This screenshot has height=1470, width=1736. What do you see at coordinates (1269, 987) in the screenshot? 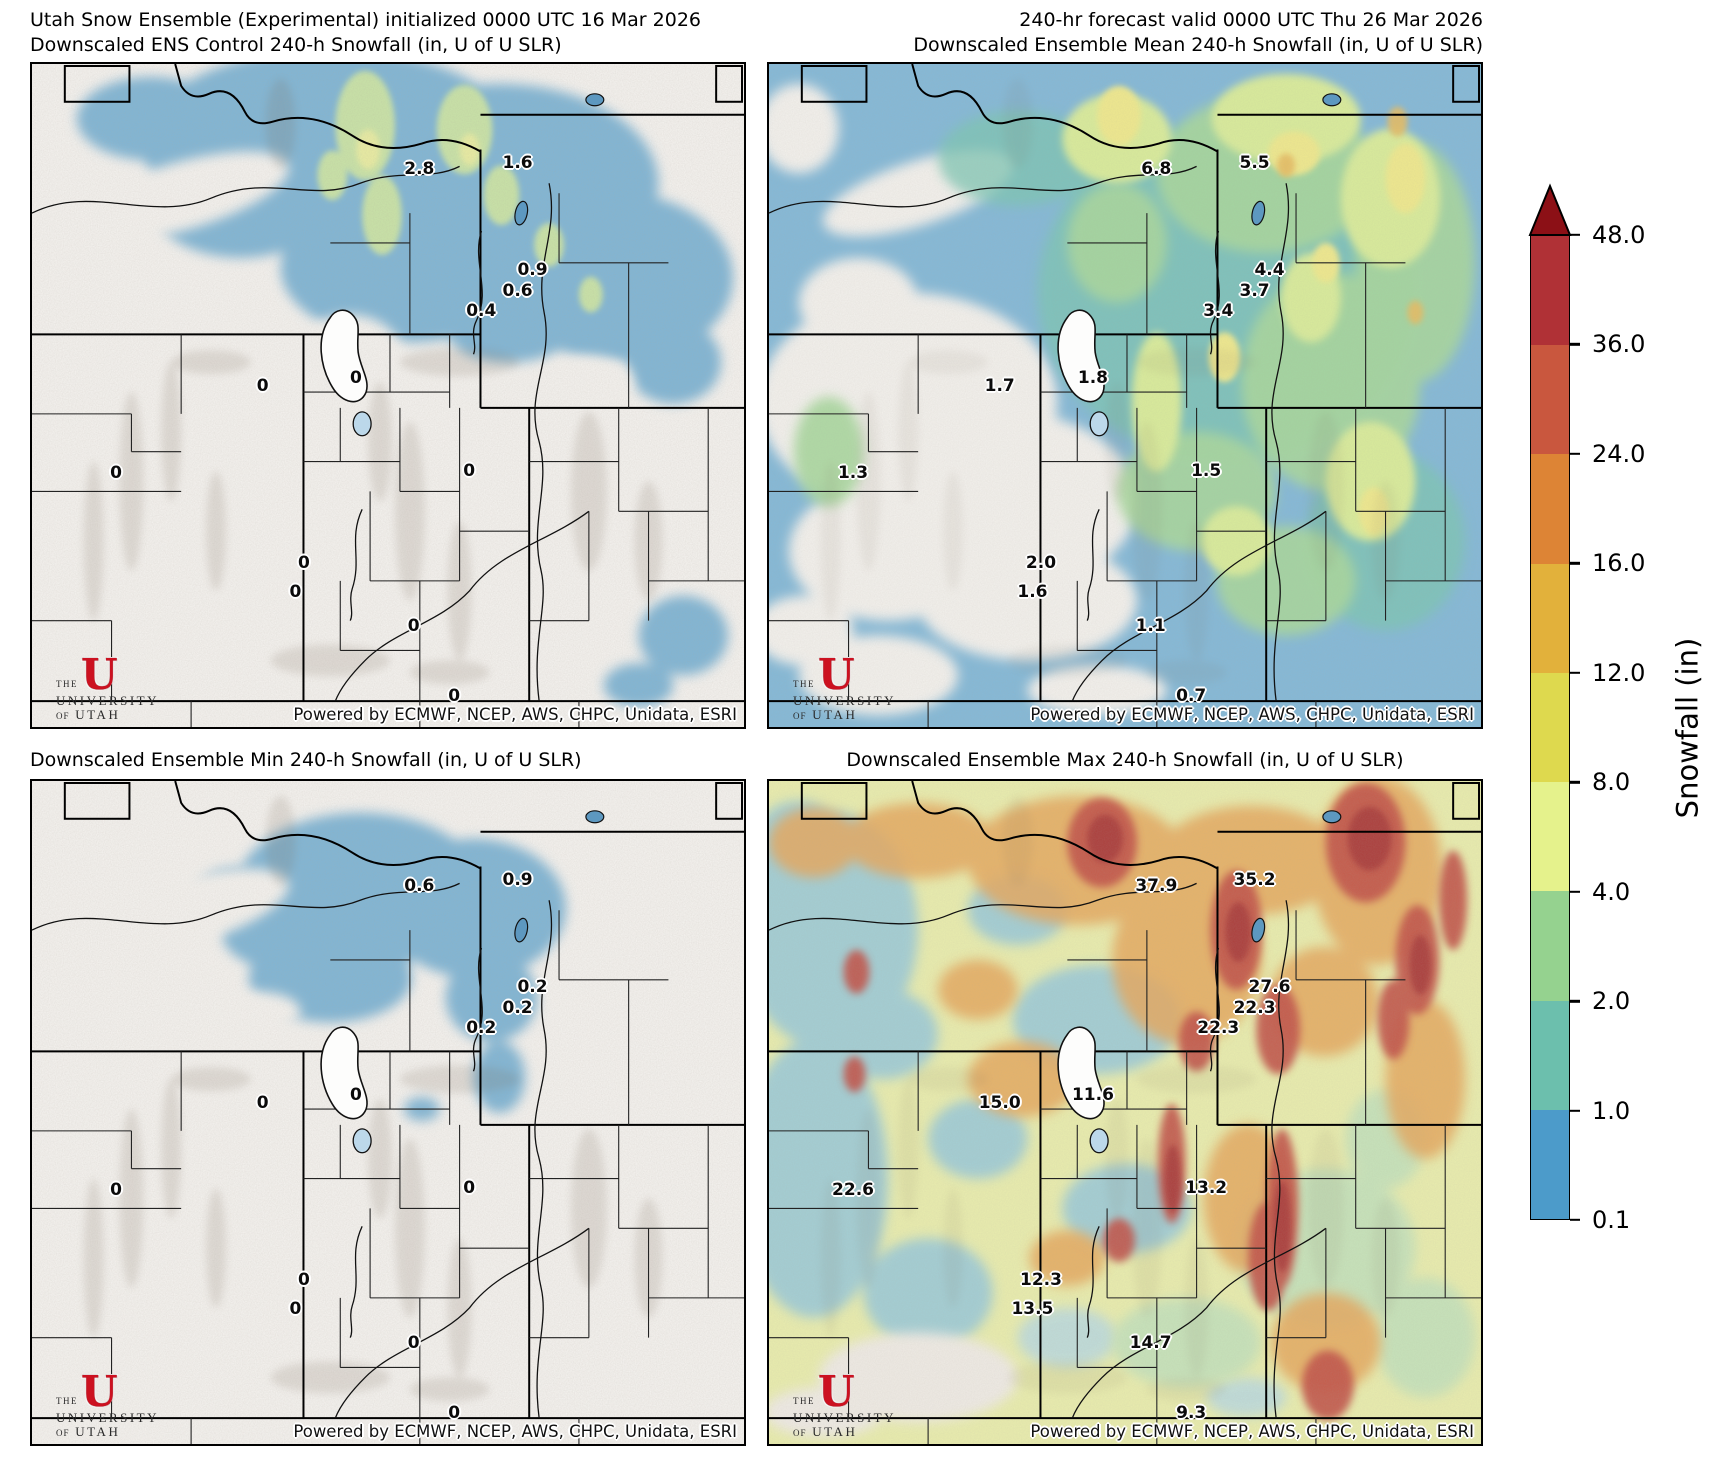
I see `station-value-label: 27.6` at bounding box center [1269, 987].